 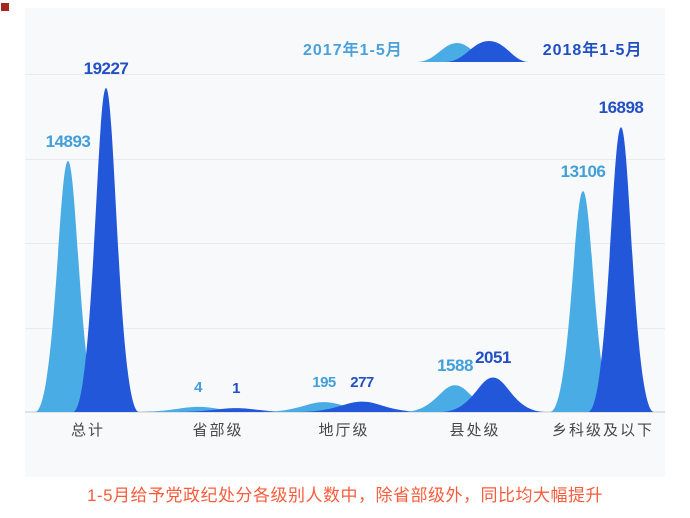 I want to click on value-label: 14893, so click(x=68, y=142).